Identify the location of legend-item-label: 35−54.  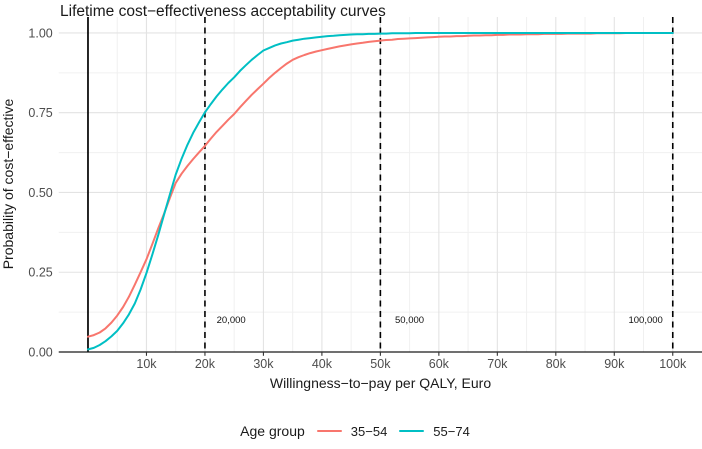
(369, 431).